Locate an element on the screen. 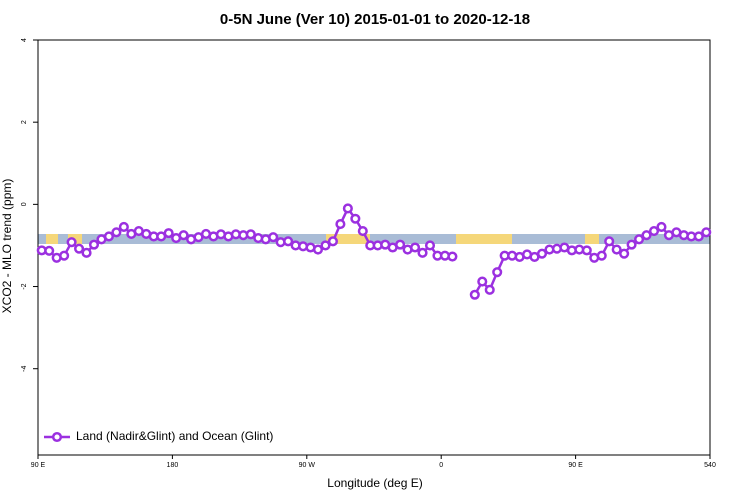 The image size is (750, 500). y-tick-label: -2 is located at coordinates (24, 286).